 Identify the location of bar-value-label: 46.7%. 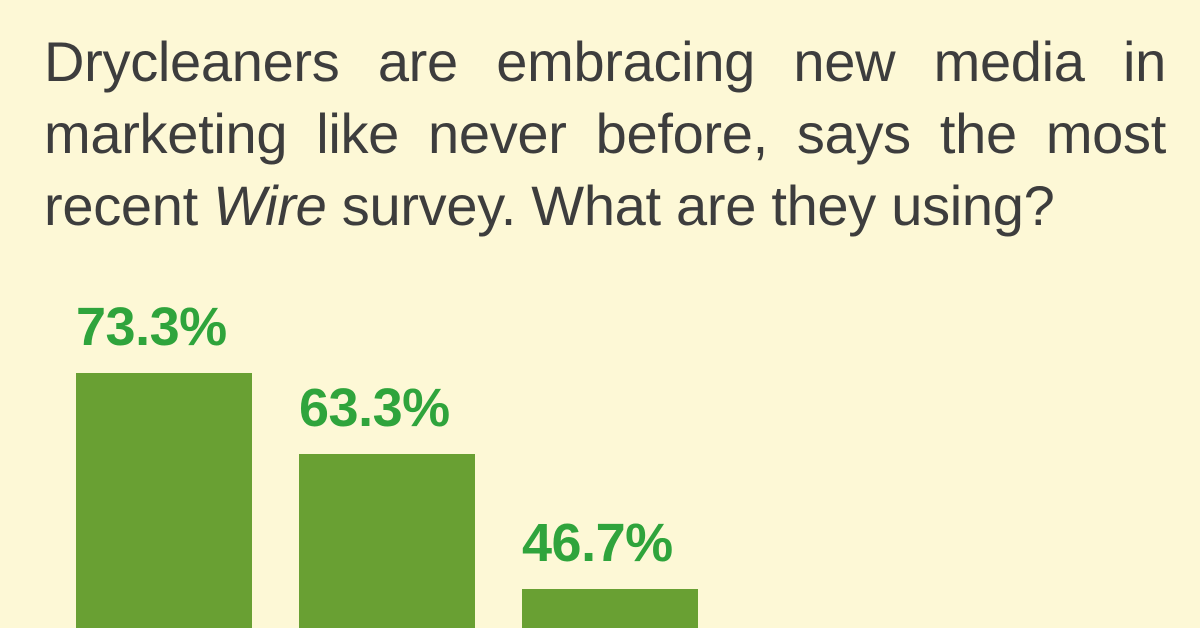
(597, 543).